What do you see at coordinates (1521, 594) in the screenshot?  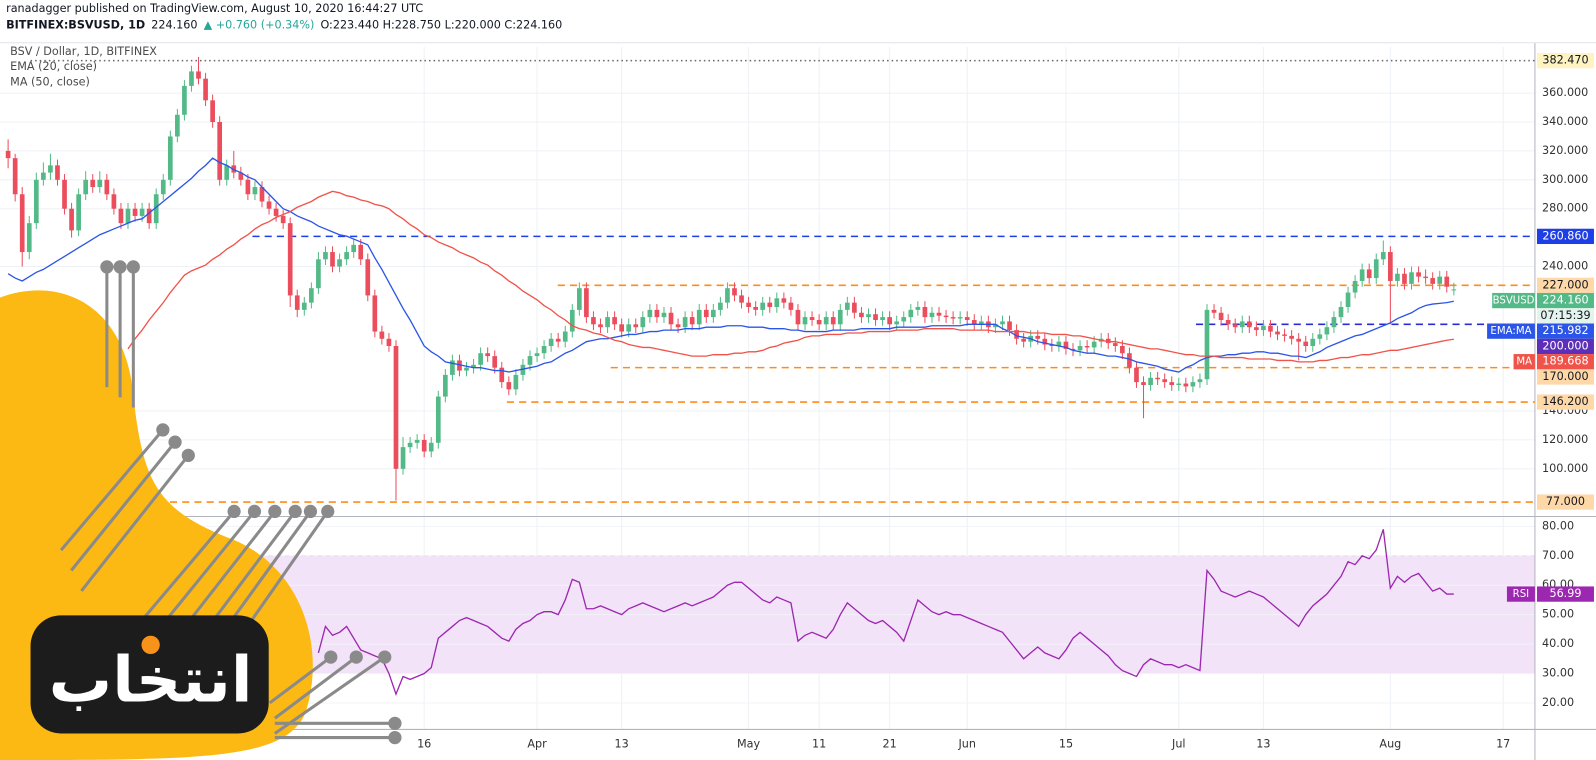 I see `series-tag-name: RSI` at bounding box center [1521, 594].